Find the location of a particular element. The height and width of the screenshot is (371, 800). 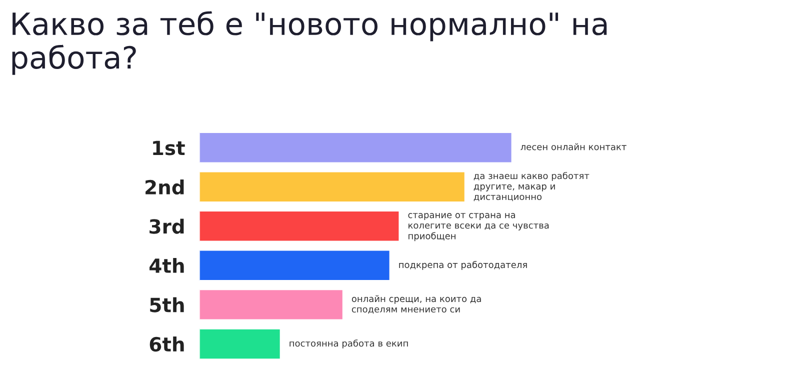

annotation: онлайн срещи, на които да споделям мнението си is located at coordinates (416, 304).